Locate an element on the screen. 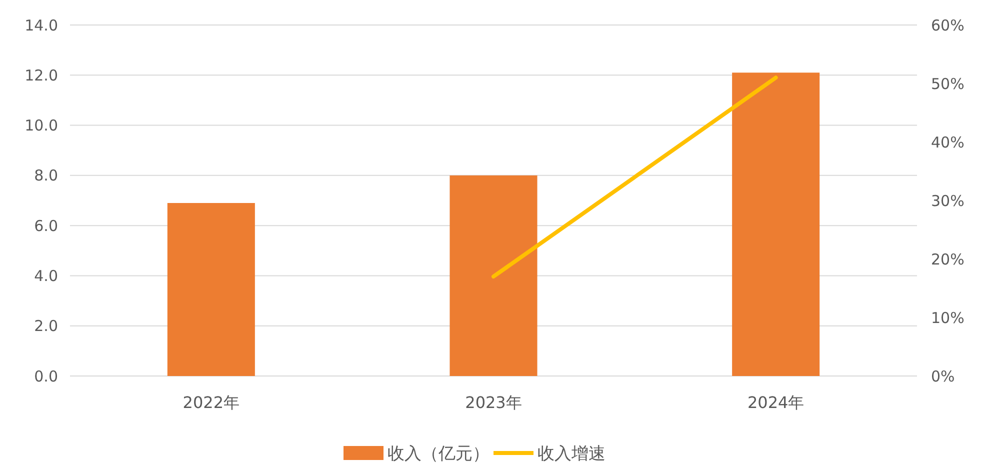 This screenshot has height=474, width=987. y2-tick-label: 10% is located at coordinates (947, 317).